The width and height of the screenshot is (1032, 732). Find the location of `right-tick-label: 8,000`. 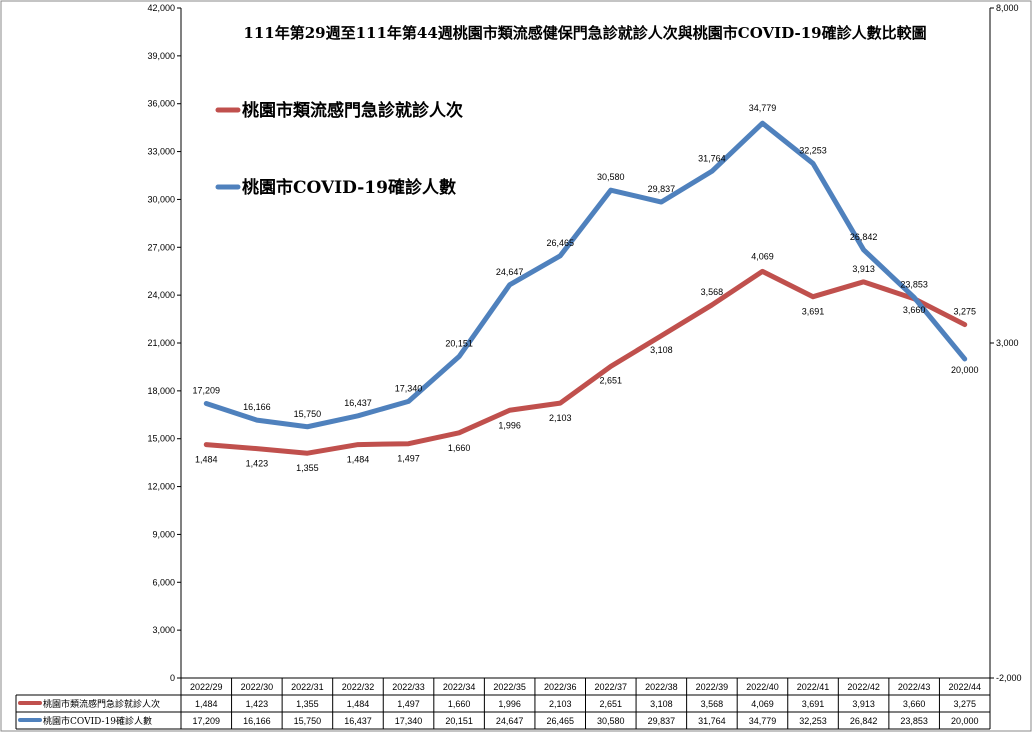

right-tick-label: 8,000 is located at coordinates (1007, 8).